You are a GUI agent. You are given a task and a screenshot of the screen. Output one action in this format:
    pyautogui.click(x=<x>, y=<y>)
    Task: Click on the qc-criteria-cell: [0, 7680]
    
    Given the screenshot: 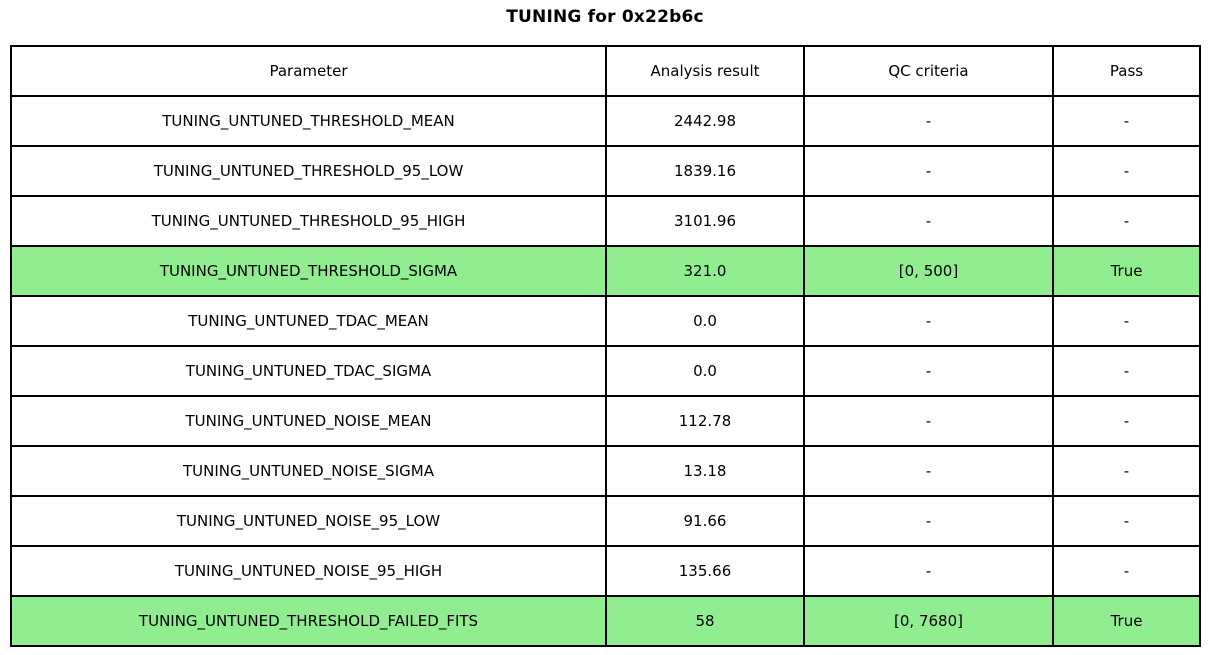 What is the action you would take?
    pyautogui.click(x=928, y=621)
    